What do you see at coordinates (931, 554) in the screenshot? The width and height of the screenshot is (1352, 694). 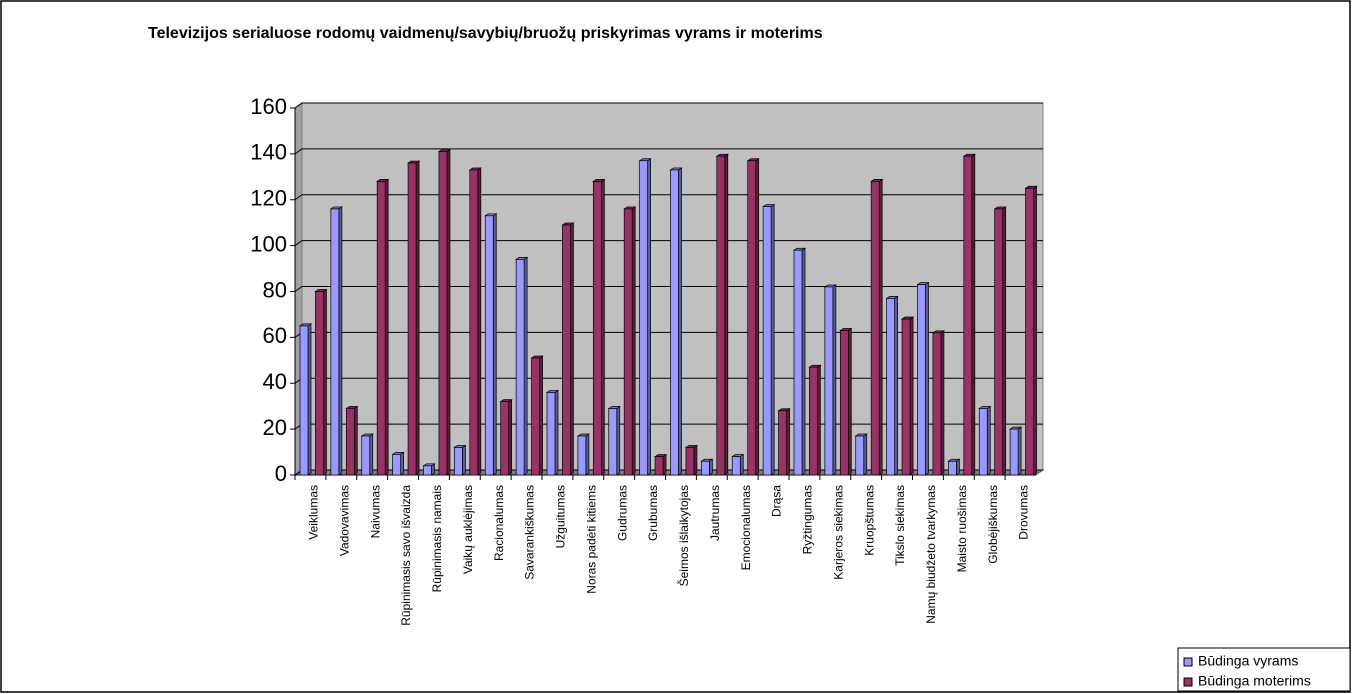 I see `x-tick-label: Namų biudžeto tvarkymas` at bounding box center [931, 554].